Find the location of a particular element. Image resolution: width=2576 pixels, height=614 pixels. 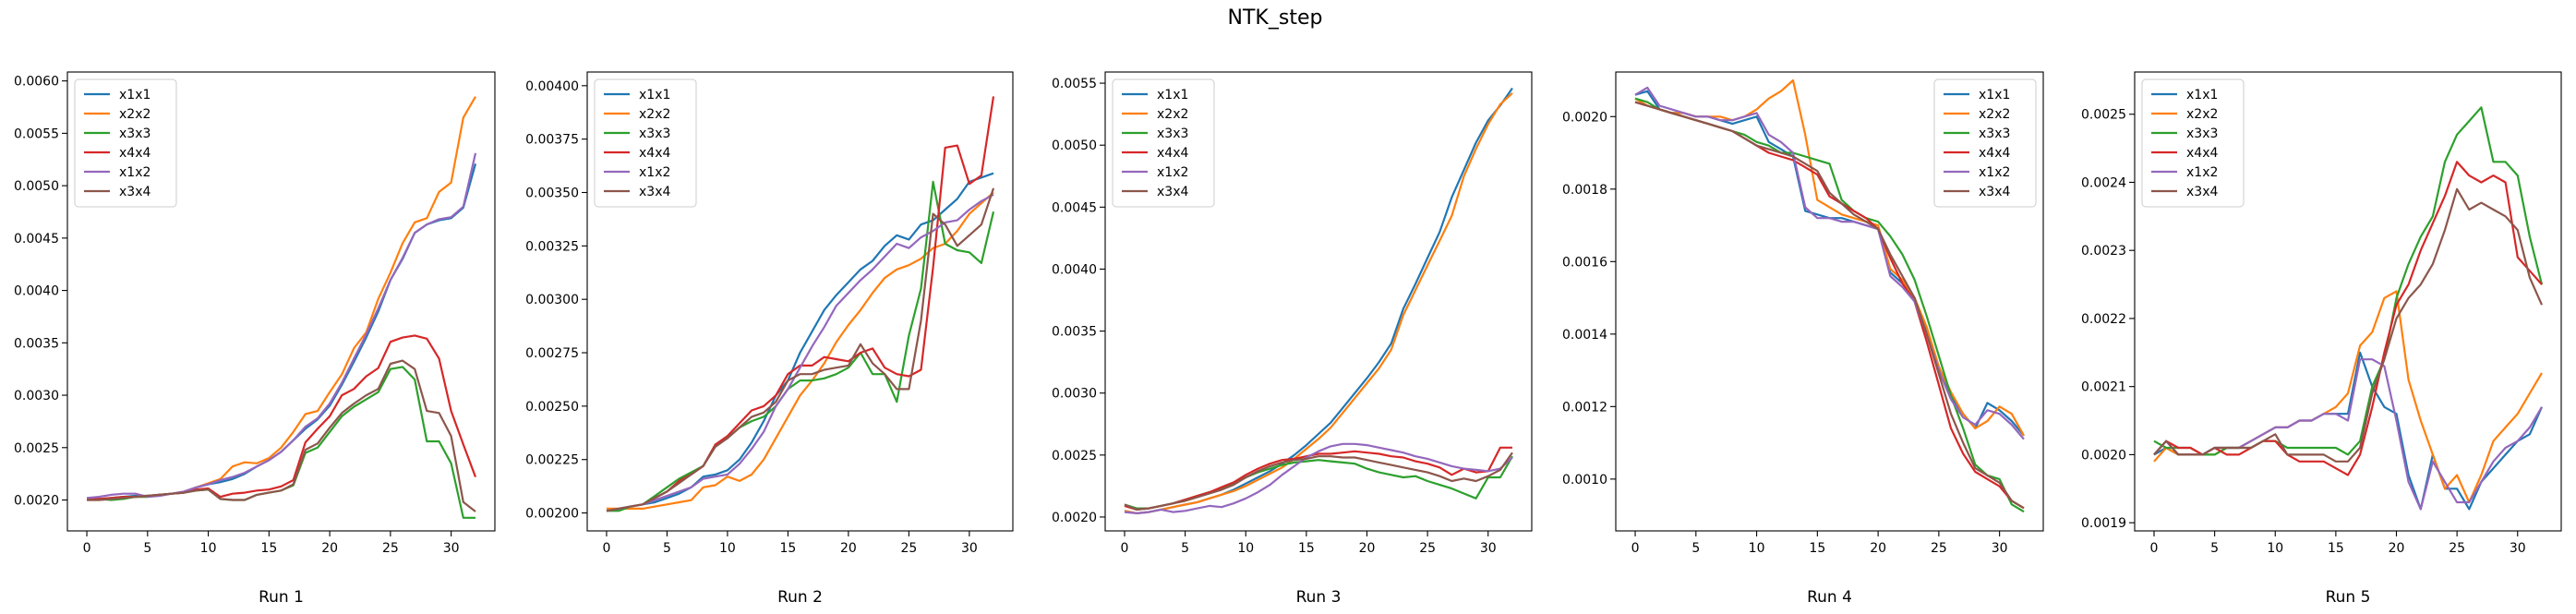

series-line-x4x4 is located at coordinates (1318, 479).